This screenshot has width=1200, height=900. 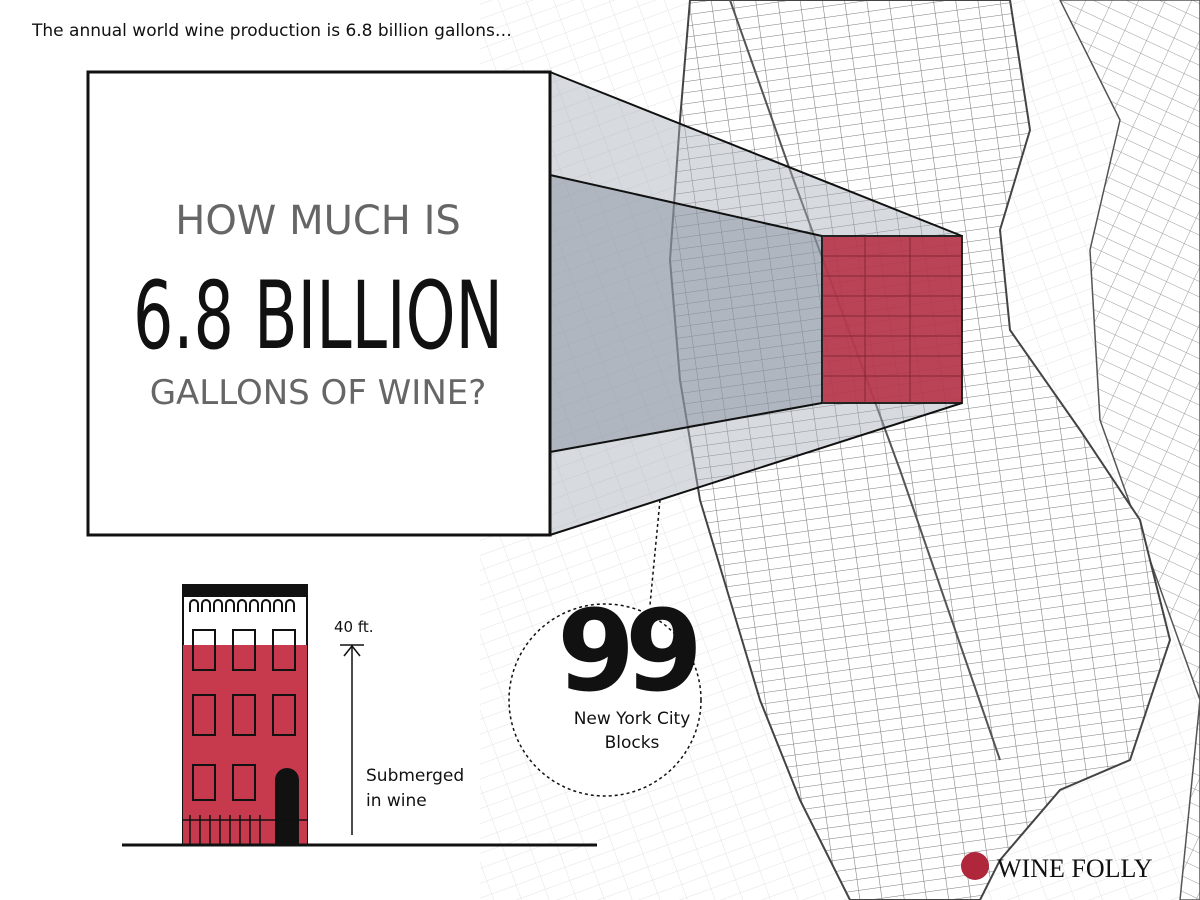 What do you see at coordinates (245, 715) in the screenshot?
I see `building` at bounding box center [245, 715].